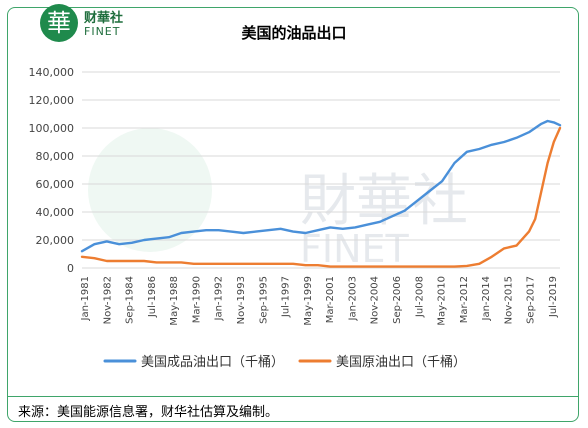  Describe the element at coordinates (55, 156) in the screenshot. I see `y-tick-label: 80,000` at that location.